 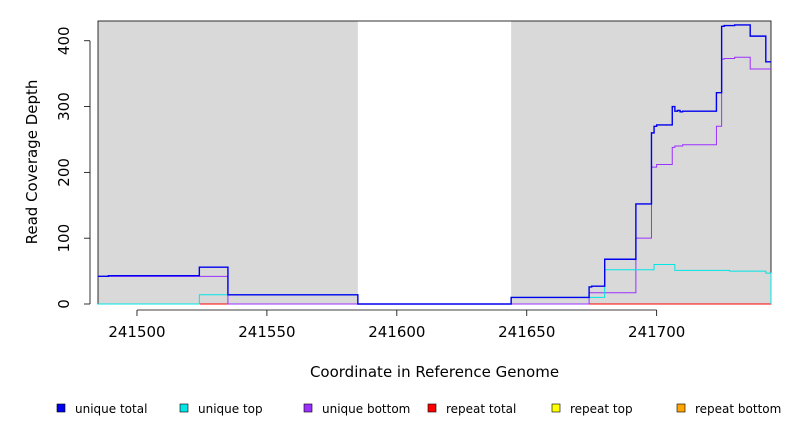 I want to click on legend-item-repeat-top: repeat top, so click(x=592, y=409).